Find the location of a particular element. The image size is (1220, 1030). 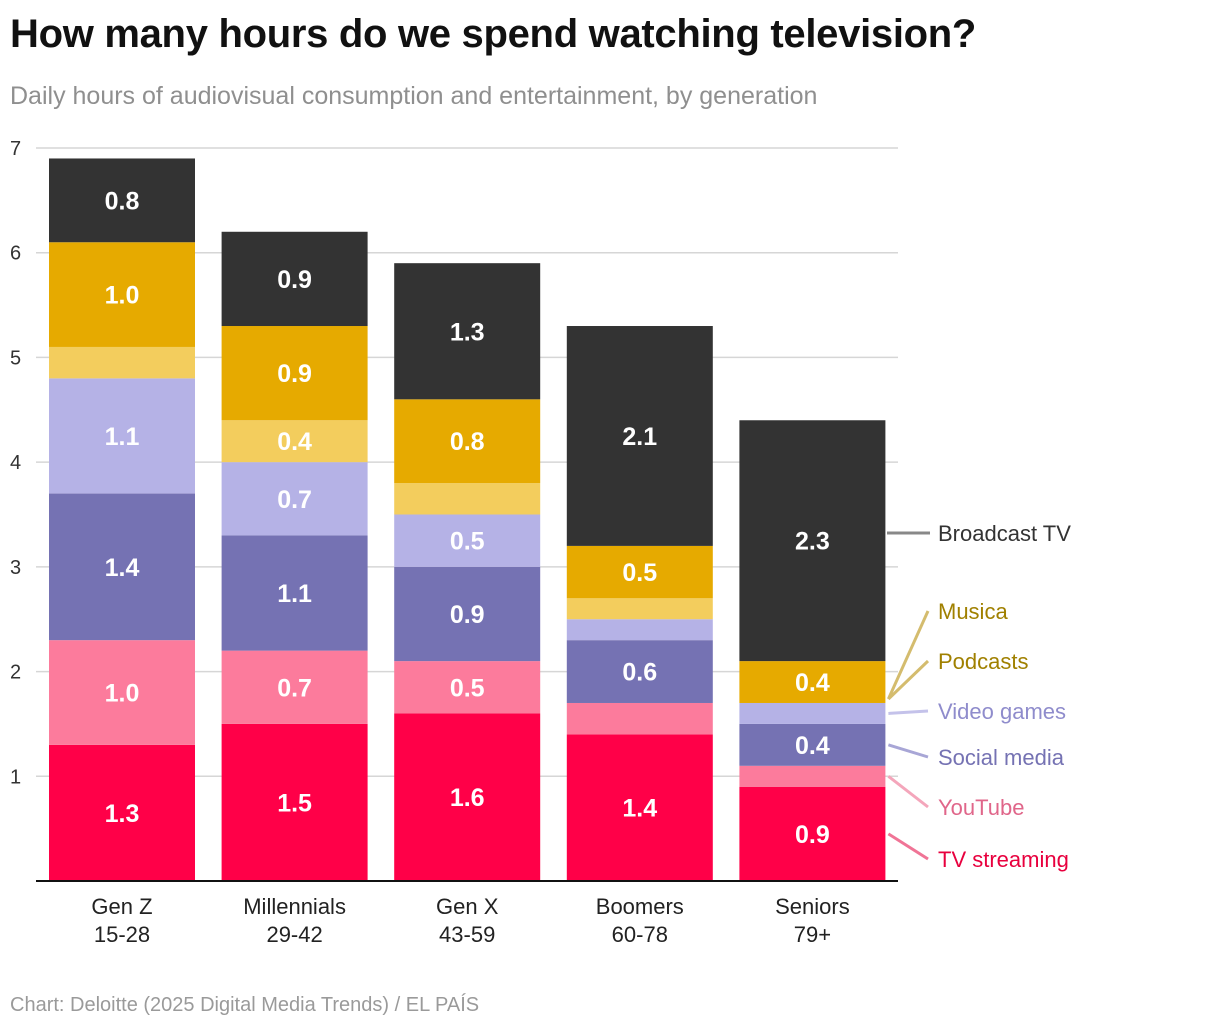

x-category-label: Gen Z is located at coordinates (121, 906).